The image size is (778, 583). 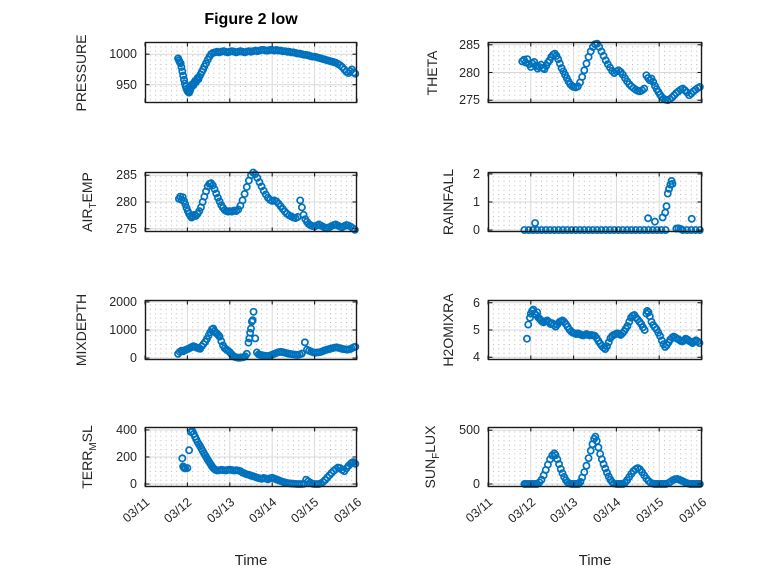 I want to click on subplot-airtemp: 275 280 285 AIRTEMP, so click(x=219, y=202).